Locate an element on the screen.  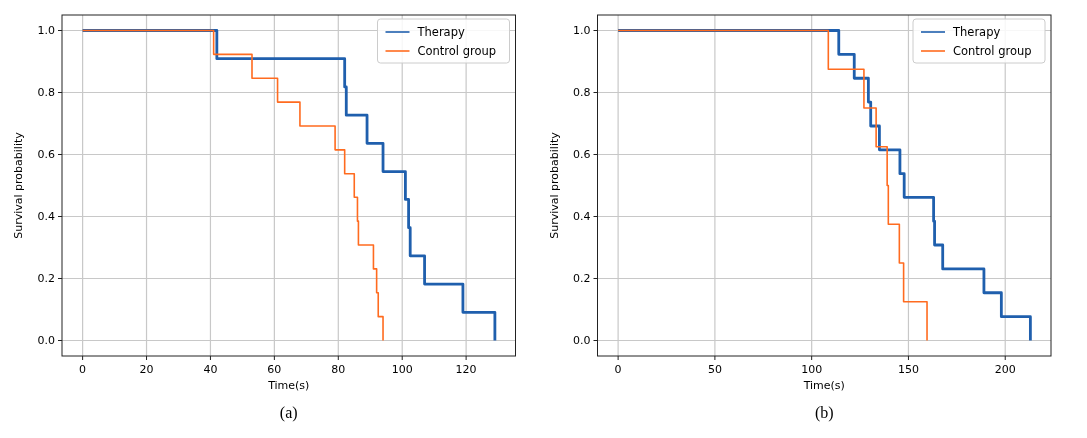
x-tick-label: 200 is located at coordinates (1005, 369).